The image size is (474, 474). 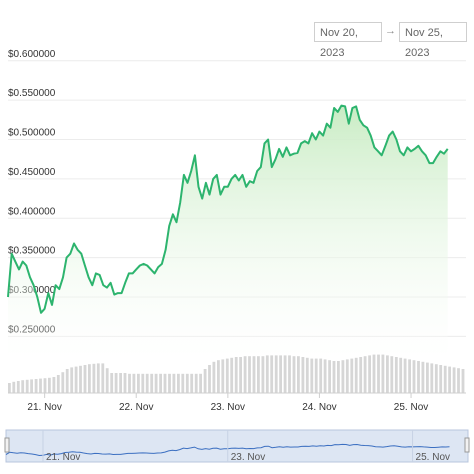 I want to click on y-tick-label: $0.450000, so click(x=32, y=172).